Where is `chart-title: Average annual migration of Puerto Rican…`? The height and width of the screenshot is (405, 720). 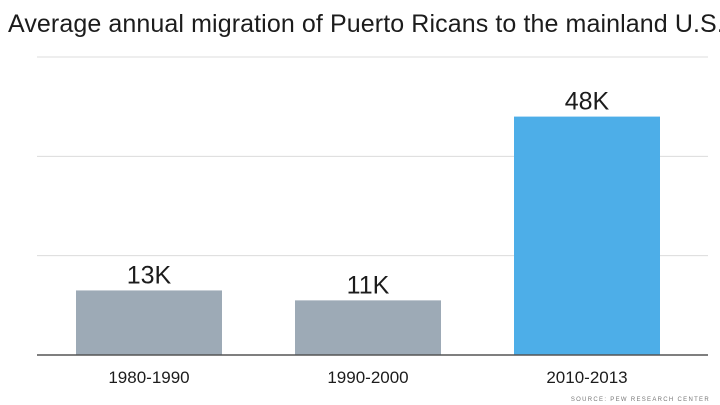
chart-title: Average annual migration of Puerto Rican… is located at coordinates (364, 24).